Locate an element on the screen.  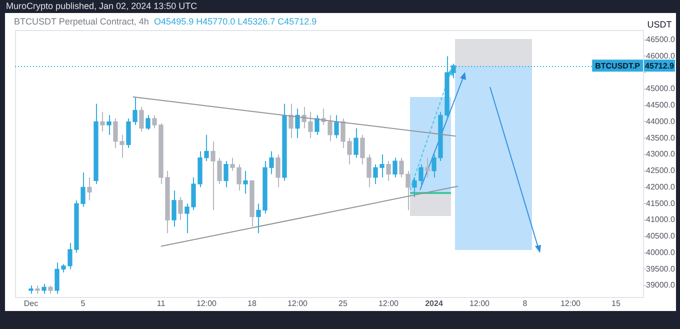
x-tick-label: 18 is located at coordinates (252, 303).